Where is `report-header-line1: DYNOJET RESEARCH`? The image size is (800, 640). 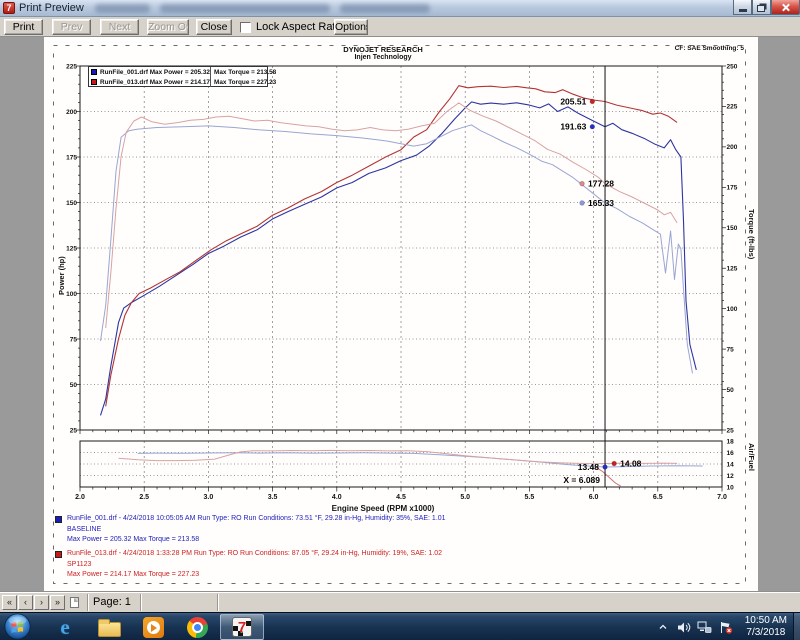
report-header-line1: DYNOJET RESEARCH is located at coordinates (383, 49).